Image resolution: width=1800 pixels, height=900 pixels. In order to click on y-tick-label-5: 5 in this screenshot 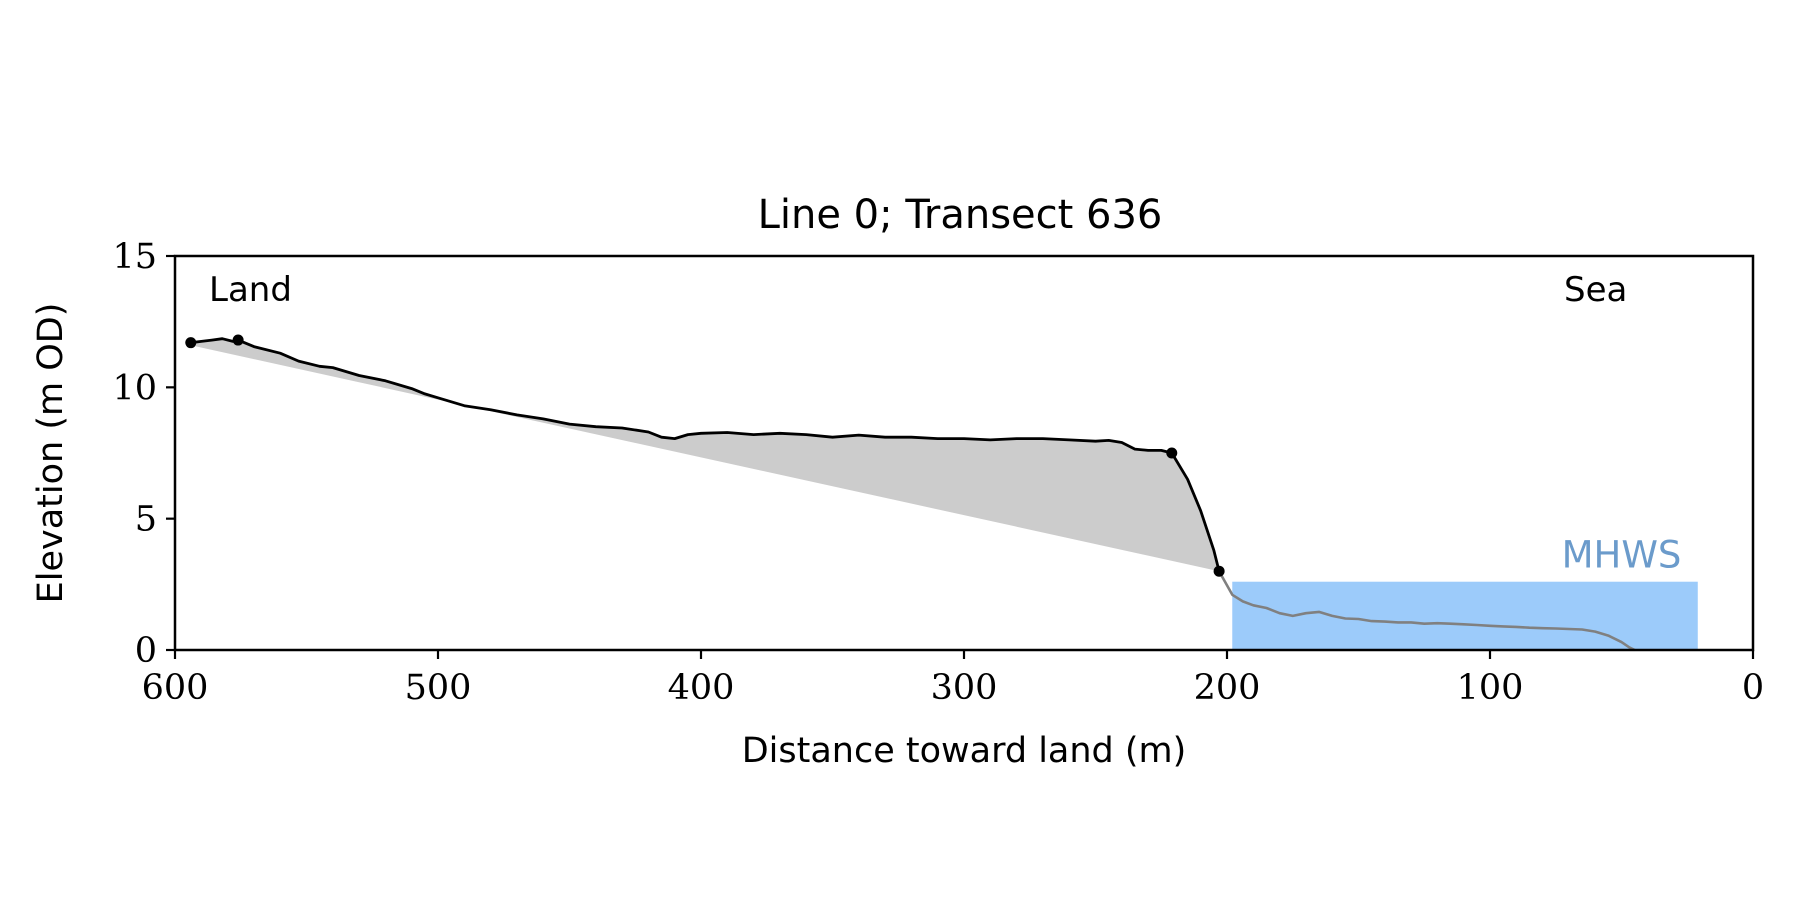, I will do `click(146, 520)`.